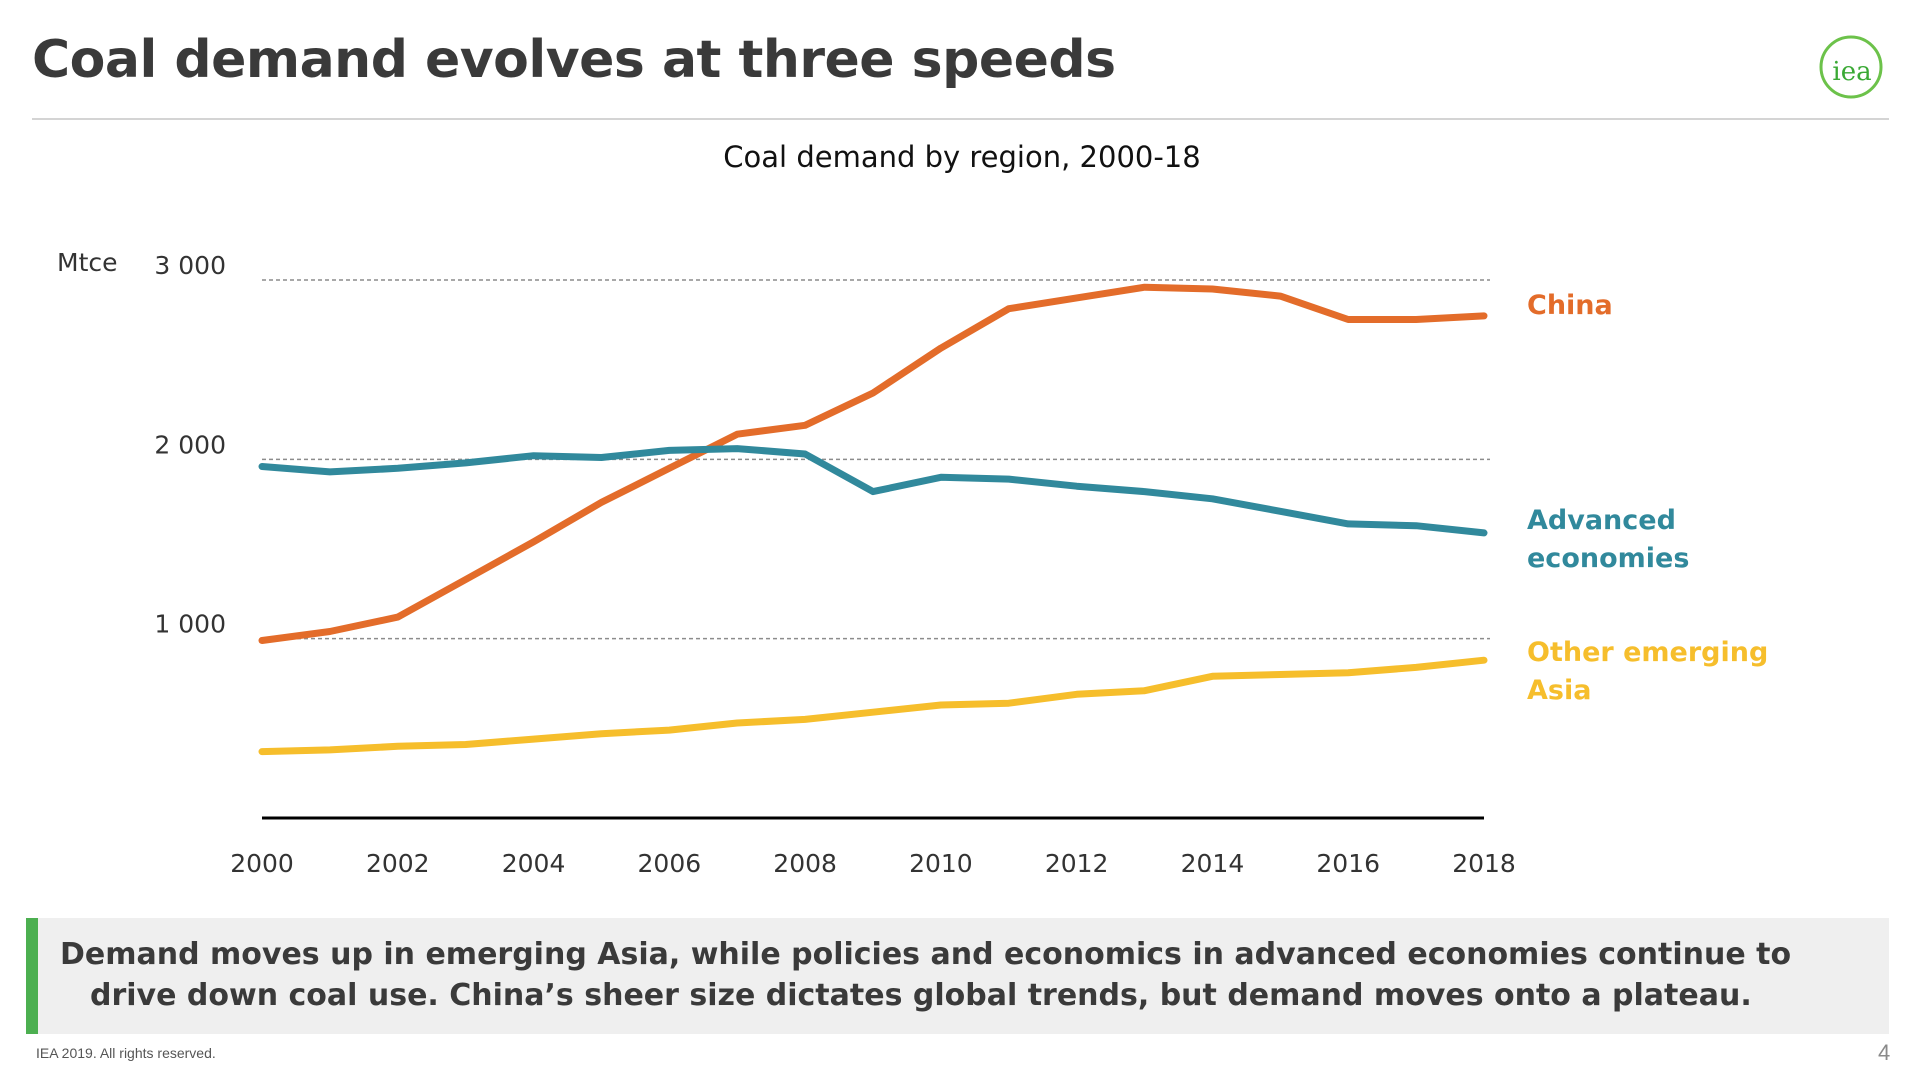 Image resolution: width=1920 pixels, height=1081 pixels. I want to click on page-number: 4, so click(1884, 1052).